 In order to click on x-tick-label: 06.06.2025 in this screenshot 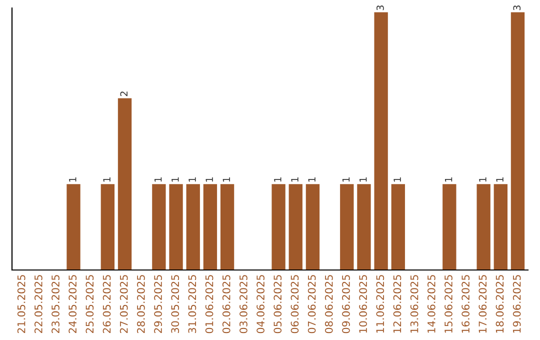, I will do `click(294, 304)`.